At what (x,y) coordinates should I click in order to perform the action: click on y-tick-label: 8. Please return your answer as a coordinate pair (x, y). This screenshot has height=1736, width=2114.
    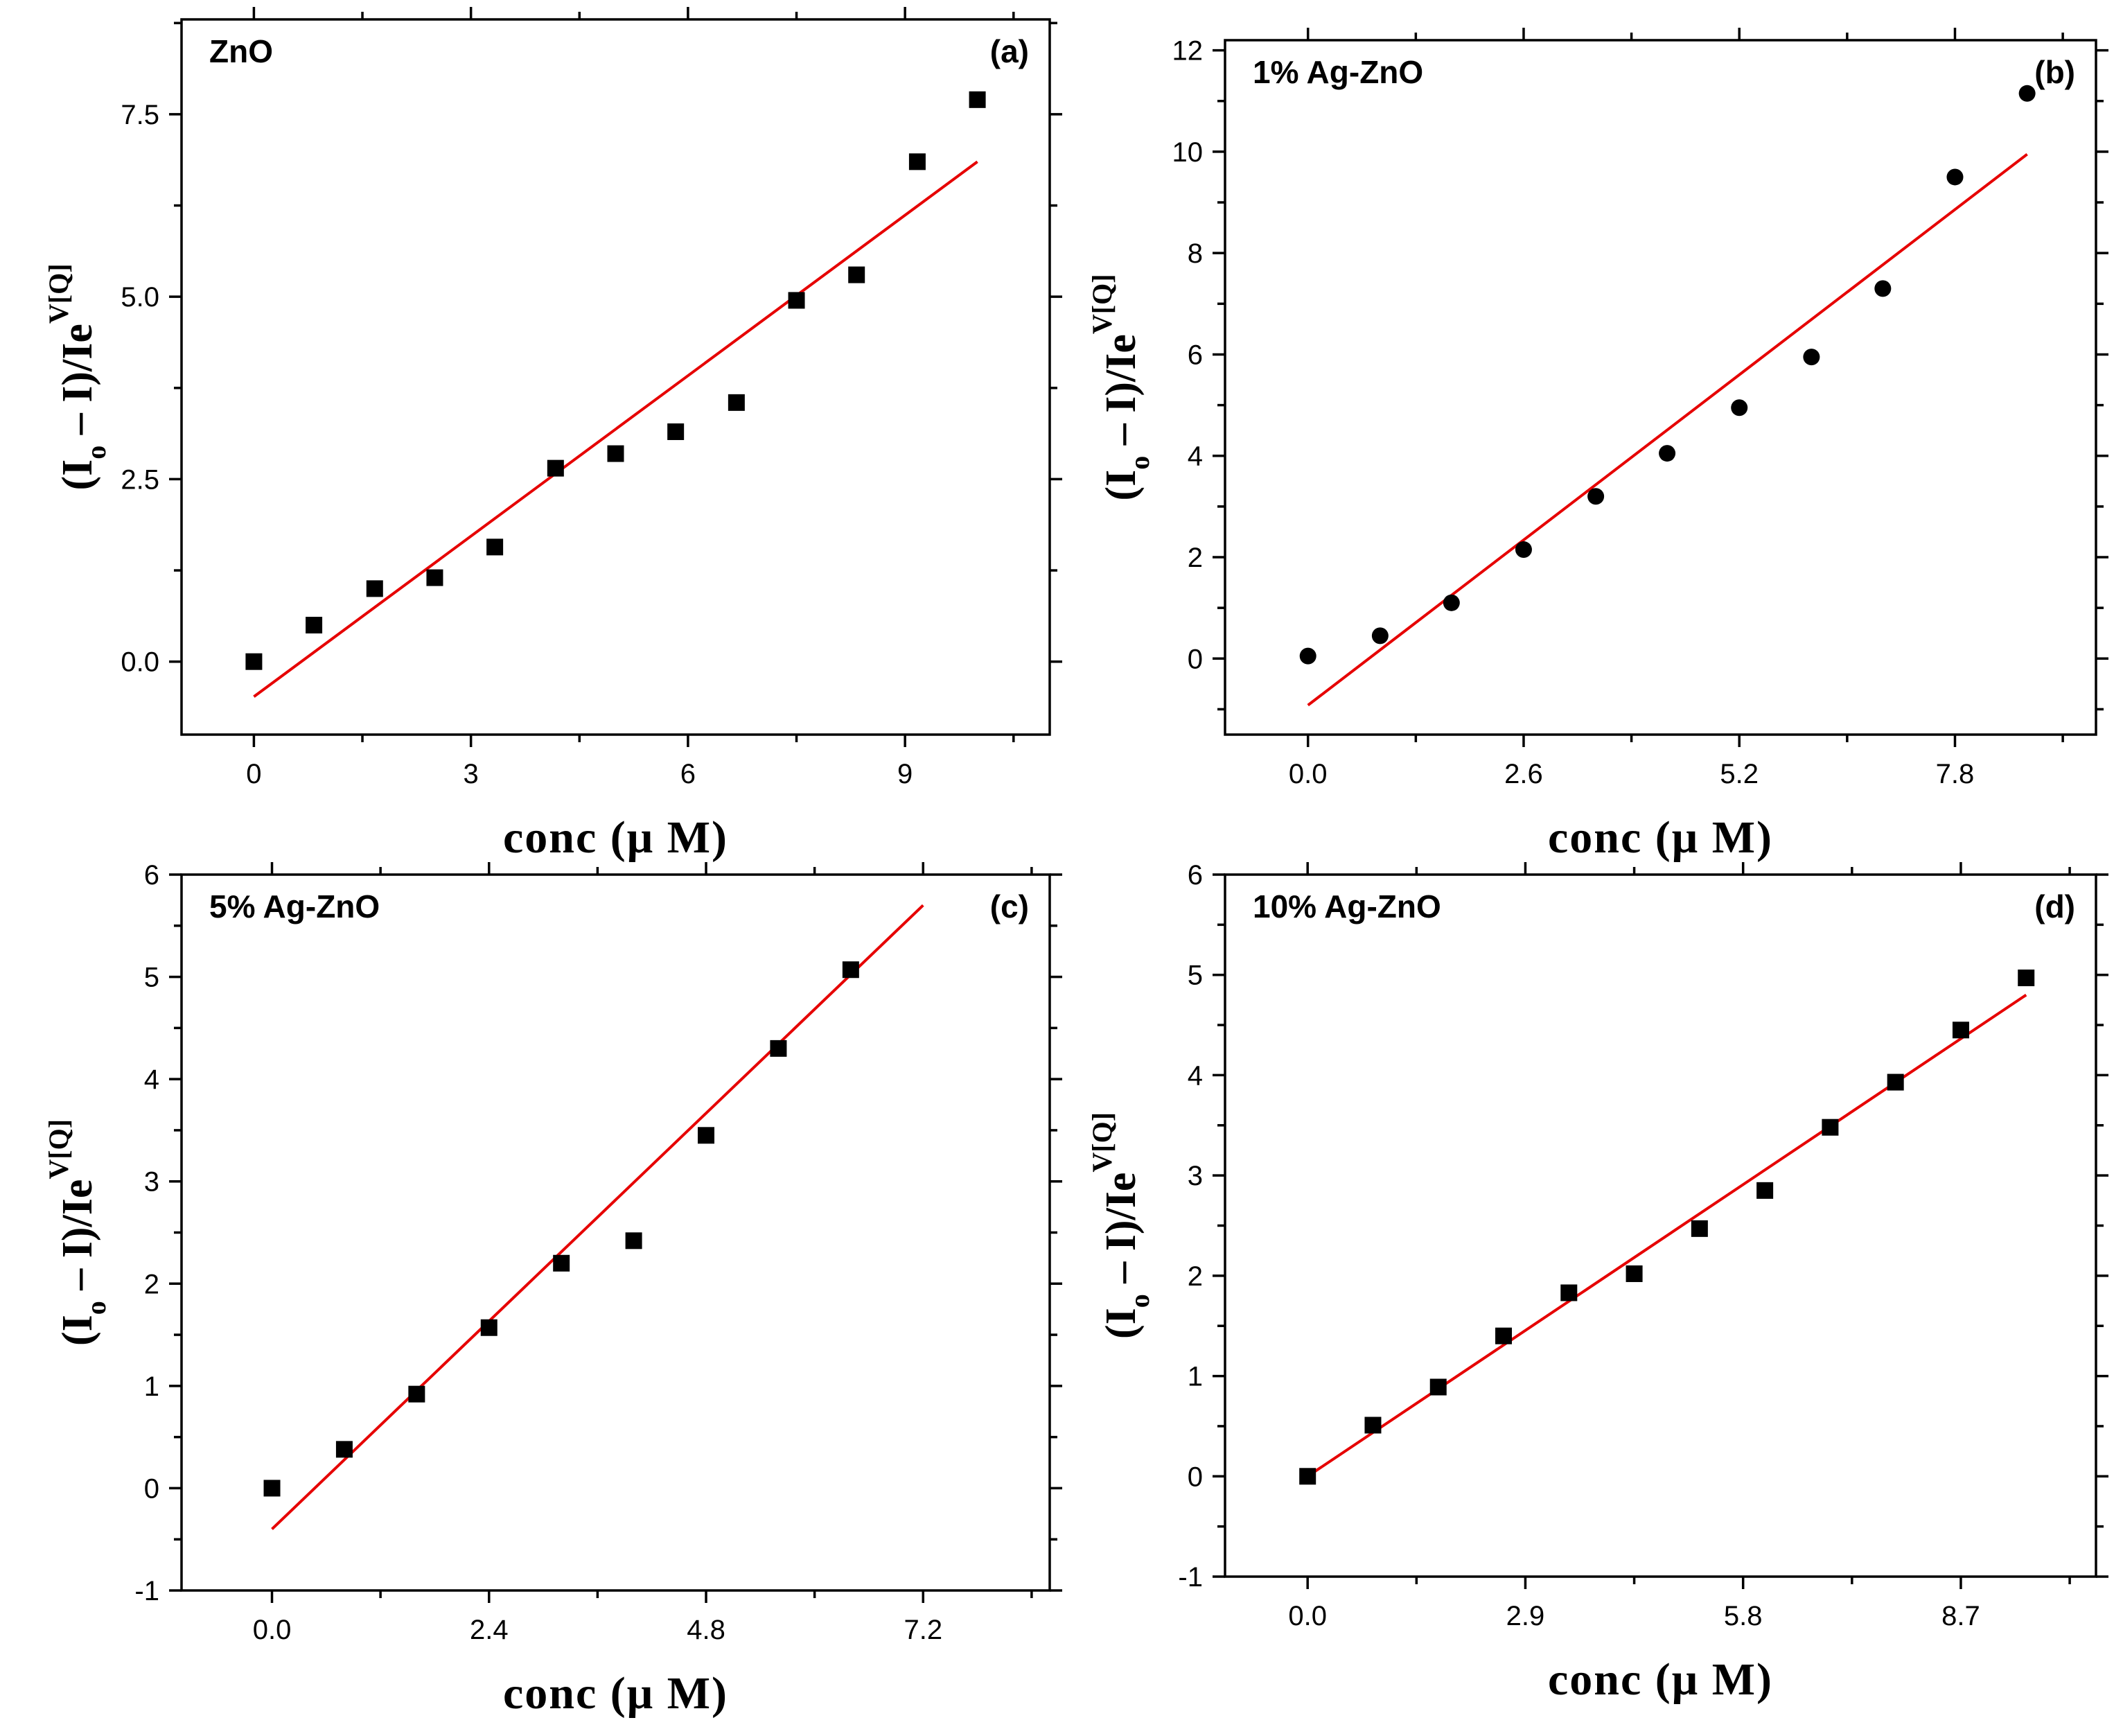
    Looking at the image, I should click on (1196, 254).